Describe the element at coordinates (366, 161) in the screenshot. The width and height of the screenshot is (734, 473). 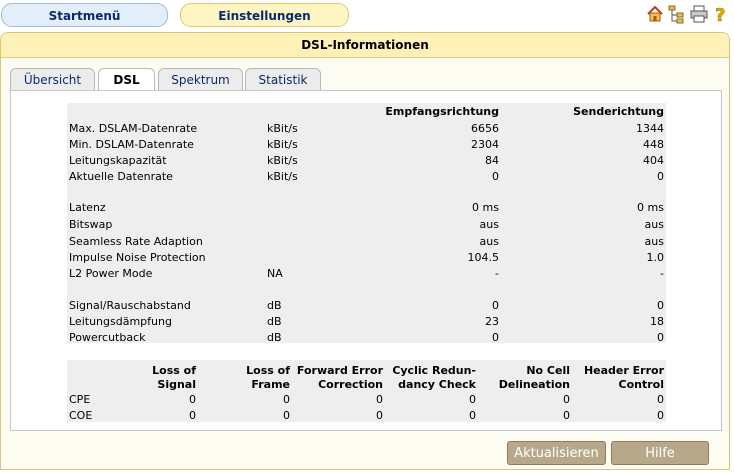
I see `table-row: Leitungskapazität kBit/s 84 404` at that location.